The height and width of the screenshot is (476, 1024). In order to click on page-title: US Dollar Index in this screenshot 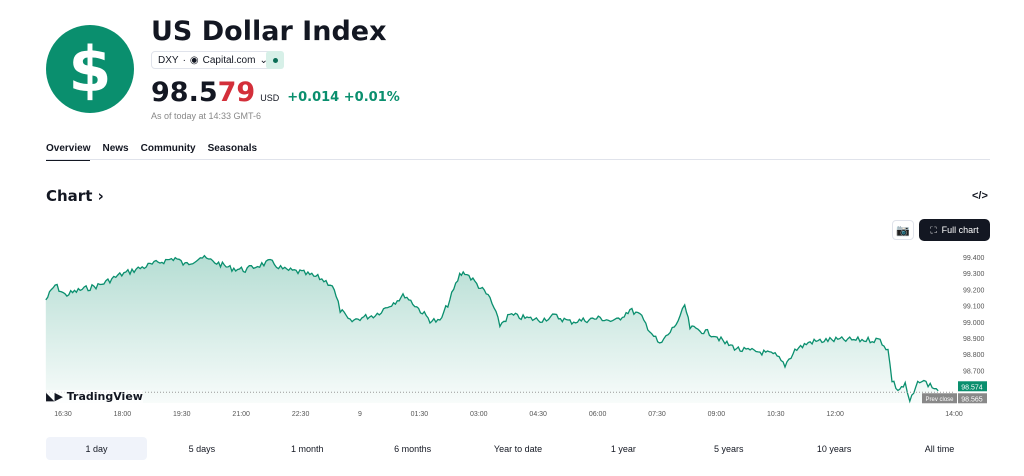, I will do `click(269, 31)`.